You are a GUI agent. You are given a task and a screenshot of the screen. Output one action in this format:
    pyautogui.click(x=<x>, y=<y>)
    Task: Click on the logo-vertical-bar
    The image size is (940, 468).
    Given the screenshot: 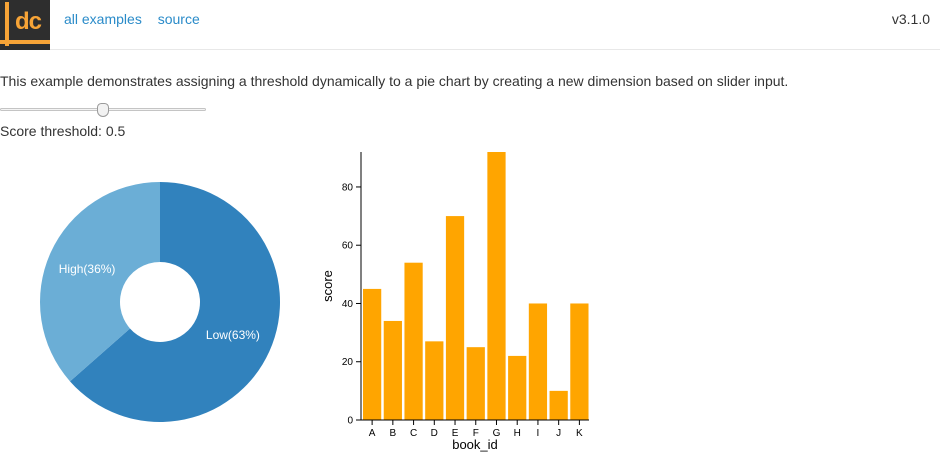 What is the action you would take?
    pyautogui.click(x=7, y=24)
    